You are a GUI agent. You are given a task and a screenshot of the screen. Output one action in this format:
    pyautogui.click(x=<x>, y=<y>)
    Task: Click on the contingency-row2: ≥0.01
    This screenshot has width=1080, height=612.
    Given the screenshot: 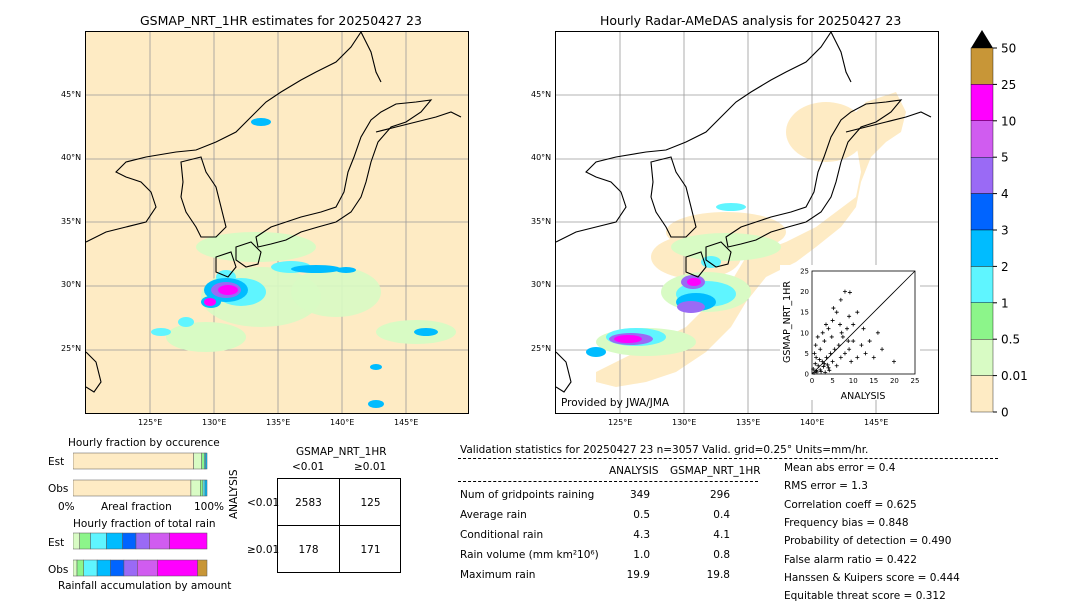 What is the action you would take?
    pyautogui.click(x=263, y=550)
    